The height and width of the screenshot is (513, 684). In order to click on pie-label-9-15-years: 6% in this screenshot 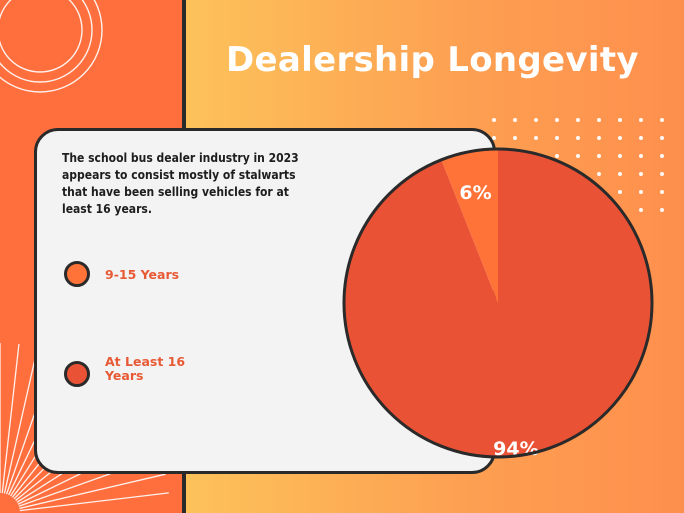, I will do `click(475, 193)`.